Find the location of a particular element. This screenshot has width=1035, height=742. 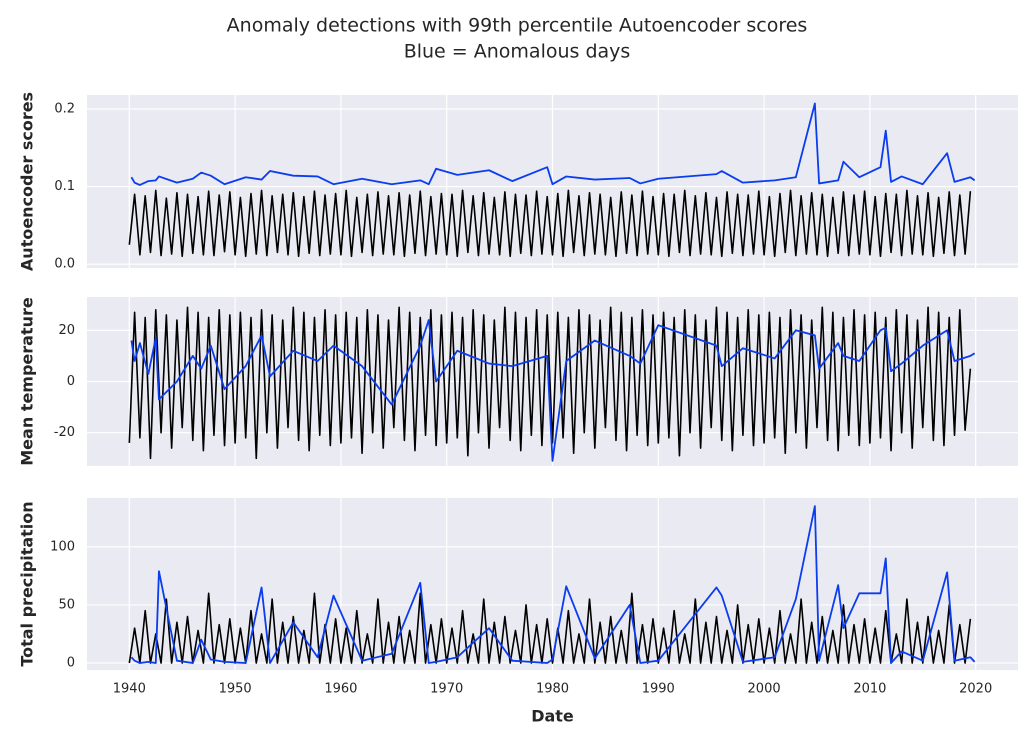

x-tick-label: 1980 is located at coordinates (552, 689).